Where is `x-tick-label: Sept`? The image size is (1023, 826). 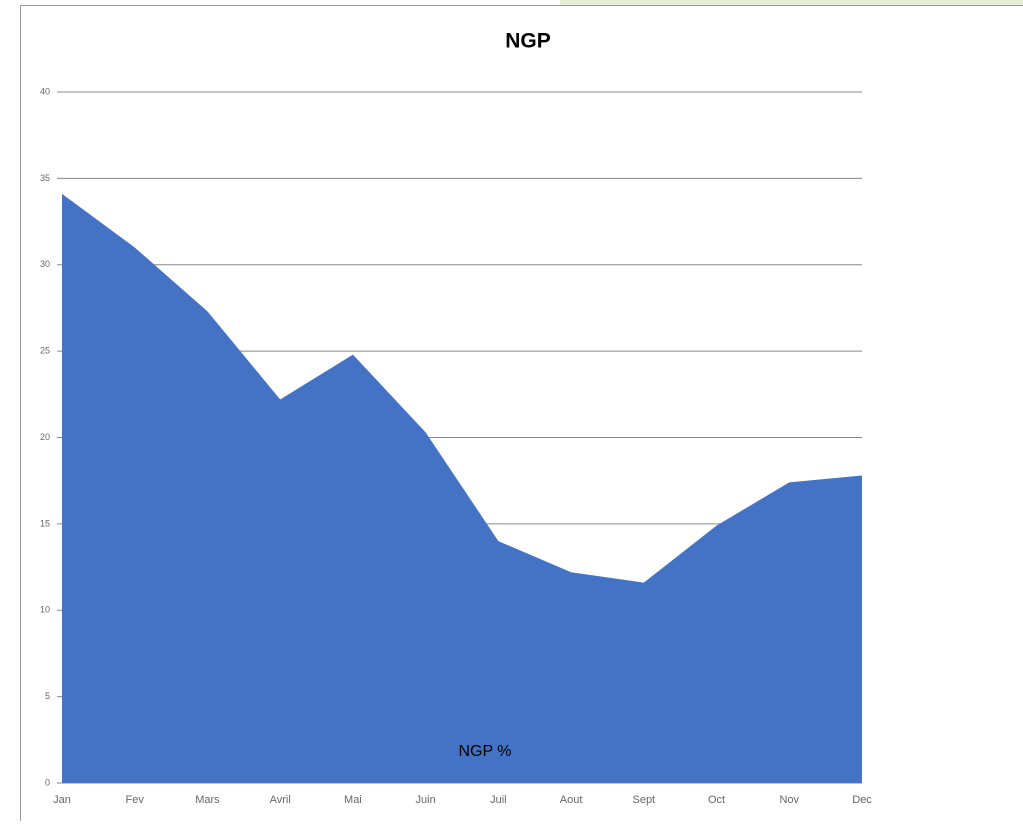 x-tick-label: Sept is located at coordinates (643, 800).